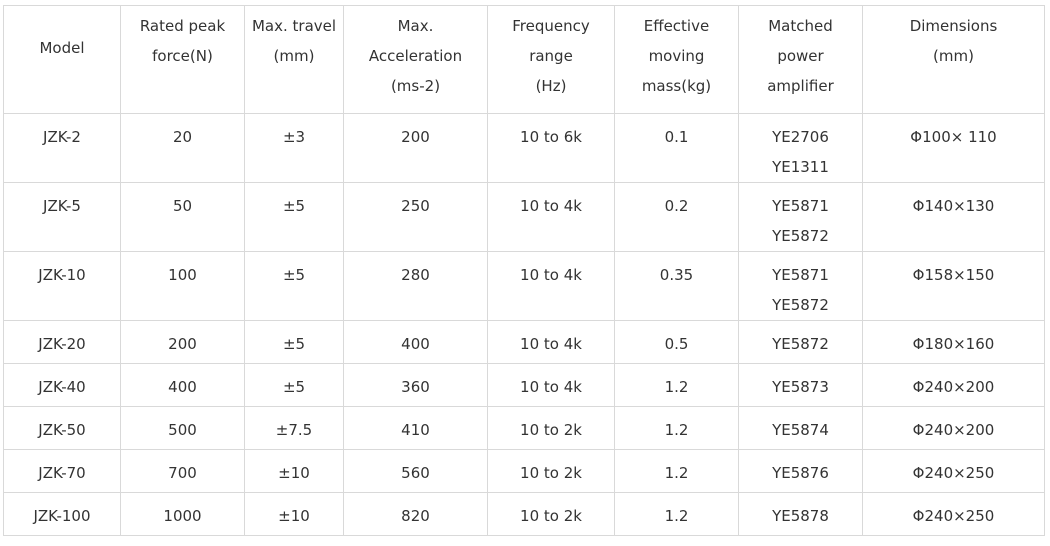 Image resolution: width=1050 pixels, height=546 pixels. Describe the element at coordinates (800, 471) in the screenshot. I see `amplifier-cell: YE5876` at that location.